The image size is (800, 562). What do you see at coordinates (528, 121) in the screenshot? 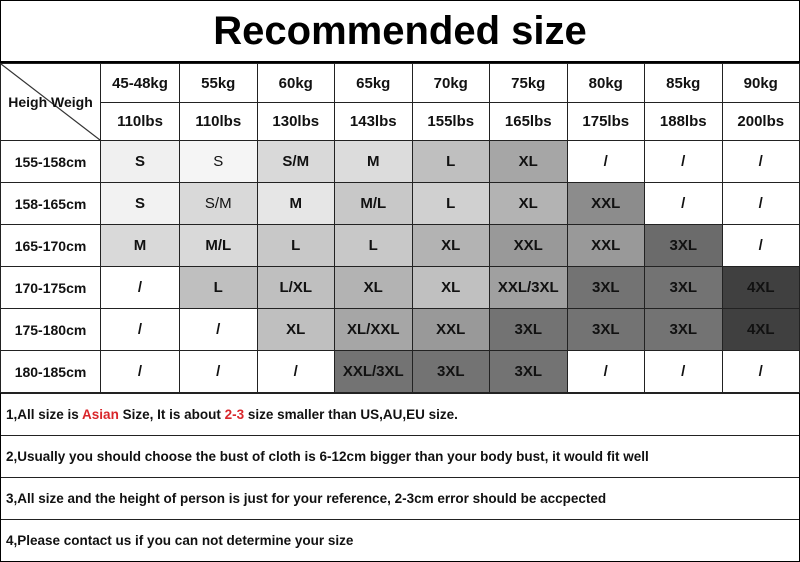
I see `weight-lbs-header: 165lbs` at bounding box center [528, 121].